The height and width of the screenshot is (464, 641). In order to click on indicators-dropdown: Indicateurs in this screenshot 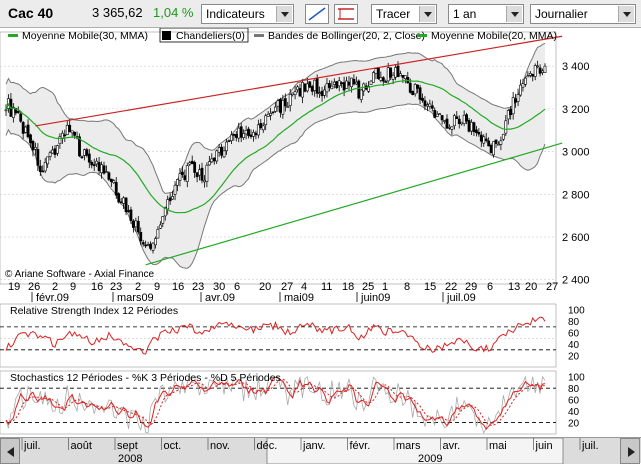, I will do `click(247, 14)`.